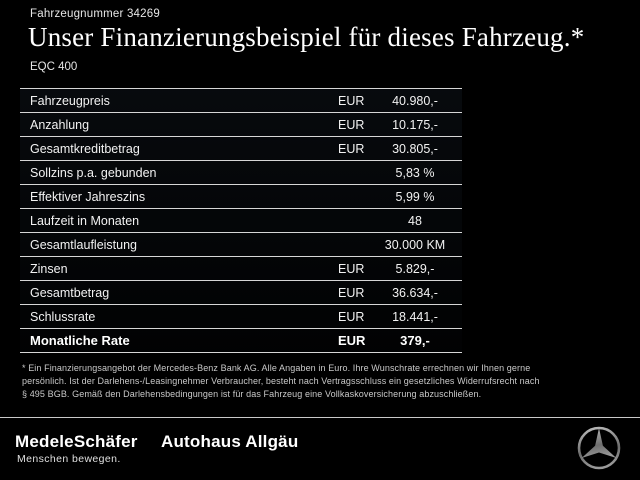 This screenshot has height=480, width=640. Describe the element at coordinates (95, 14) in the screenshot. I see `vehicle-number: Fahrzeugnummer 34269` at that location.